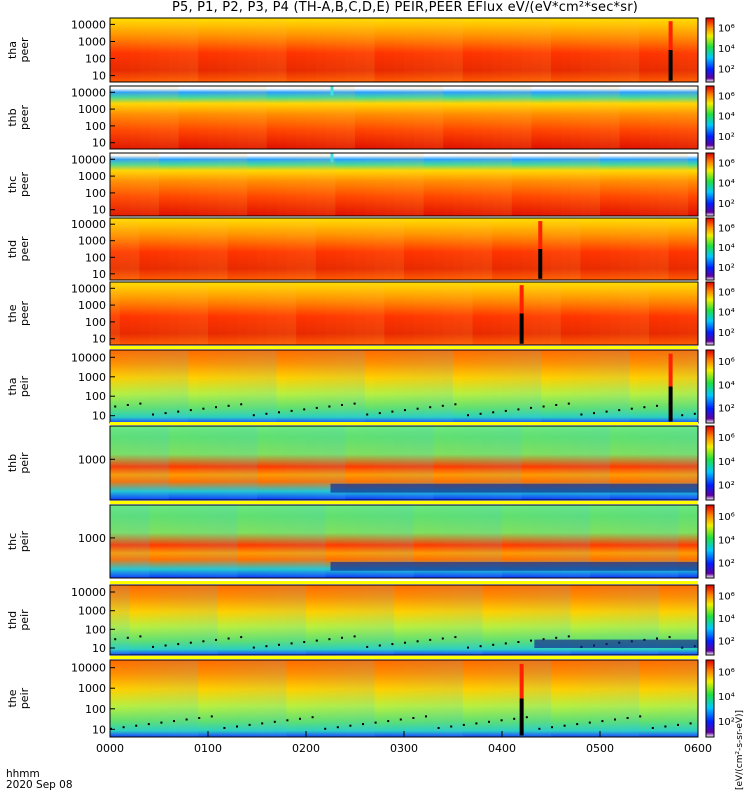  Describe the element at coordinates (332, 158) in the screenshot. I see `data-gap-mark` at that location.